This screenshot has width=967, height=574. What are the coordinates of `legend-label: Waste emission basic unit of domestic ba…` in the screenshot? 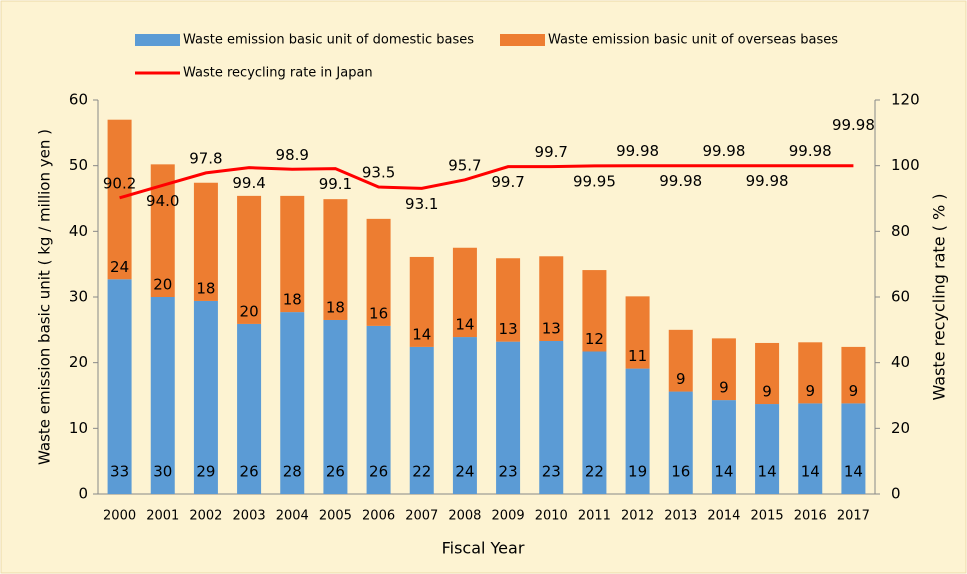 It's located at (328, 40).